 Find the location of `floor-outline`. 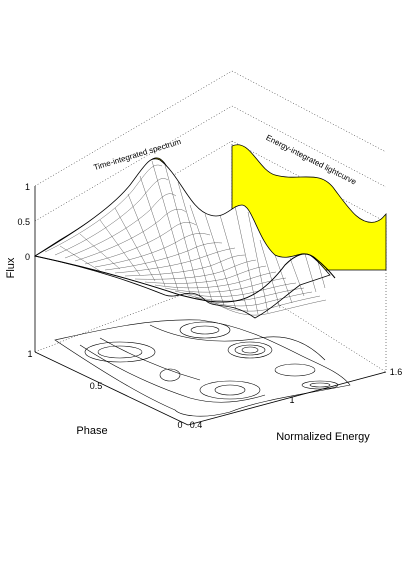

floor-outline is located at coordinates (202, 368).